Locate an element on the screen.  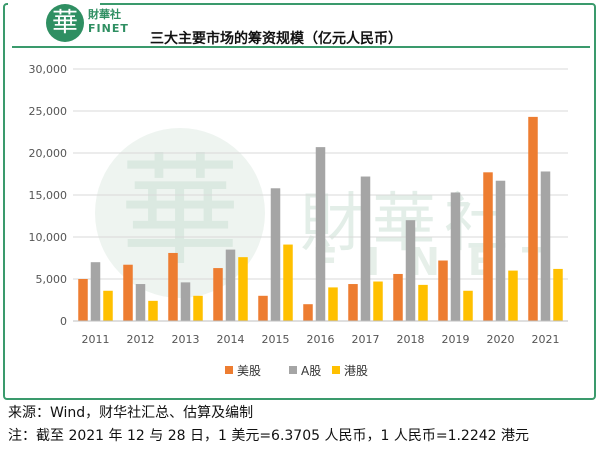
logo-seal: 華 is located at coordinates (65, 23).